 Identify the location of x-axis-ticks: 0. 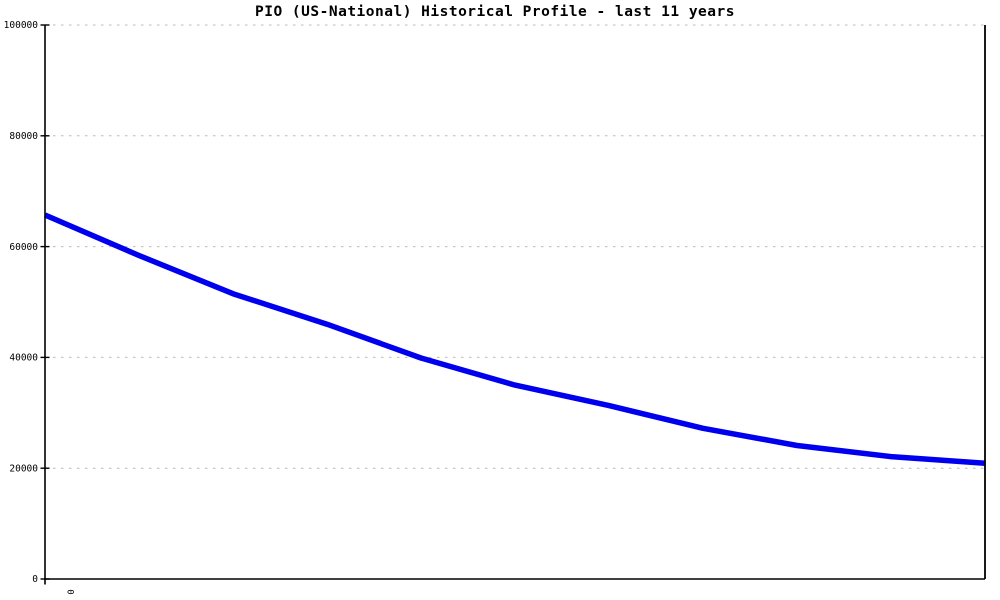
(70, 591).